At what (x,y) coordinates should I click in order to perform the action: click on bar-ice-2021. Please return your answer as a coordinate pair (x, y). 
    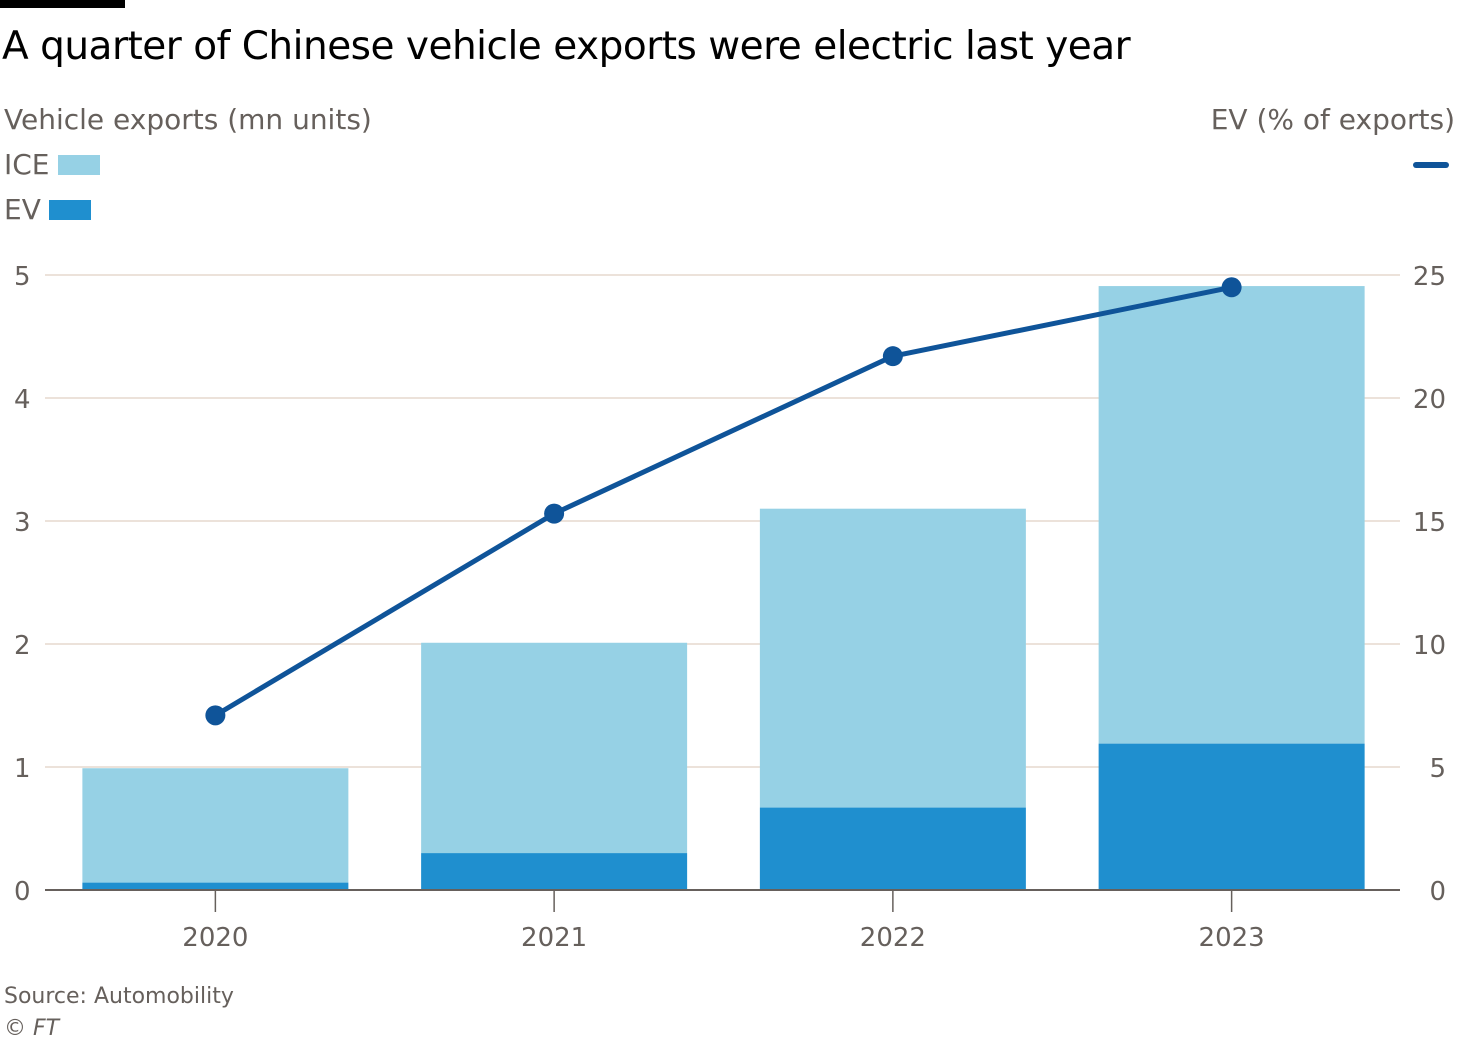
    Looking at the image, I should click on (554, 748).